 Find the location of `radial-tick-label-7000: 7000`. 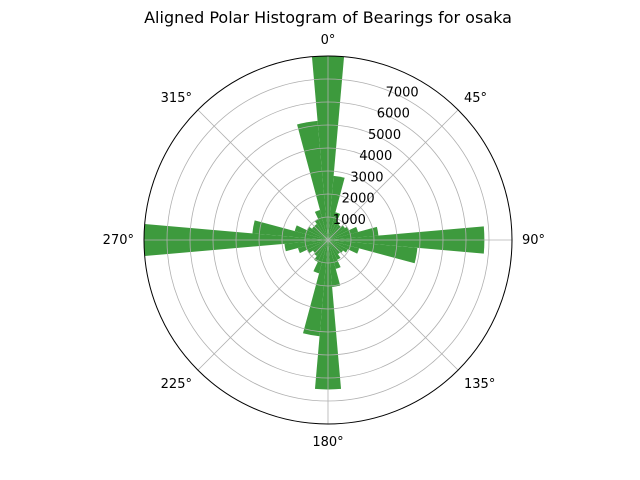

radial-tick-label-7000: 7000 is located at coordinates (402, 92).